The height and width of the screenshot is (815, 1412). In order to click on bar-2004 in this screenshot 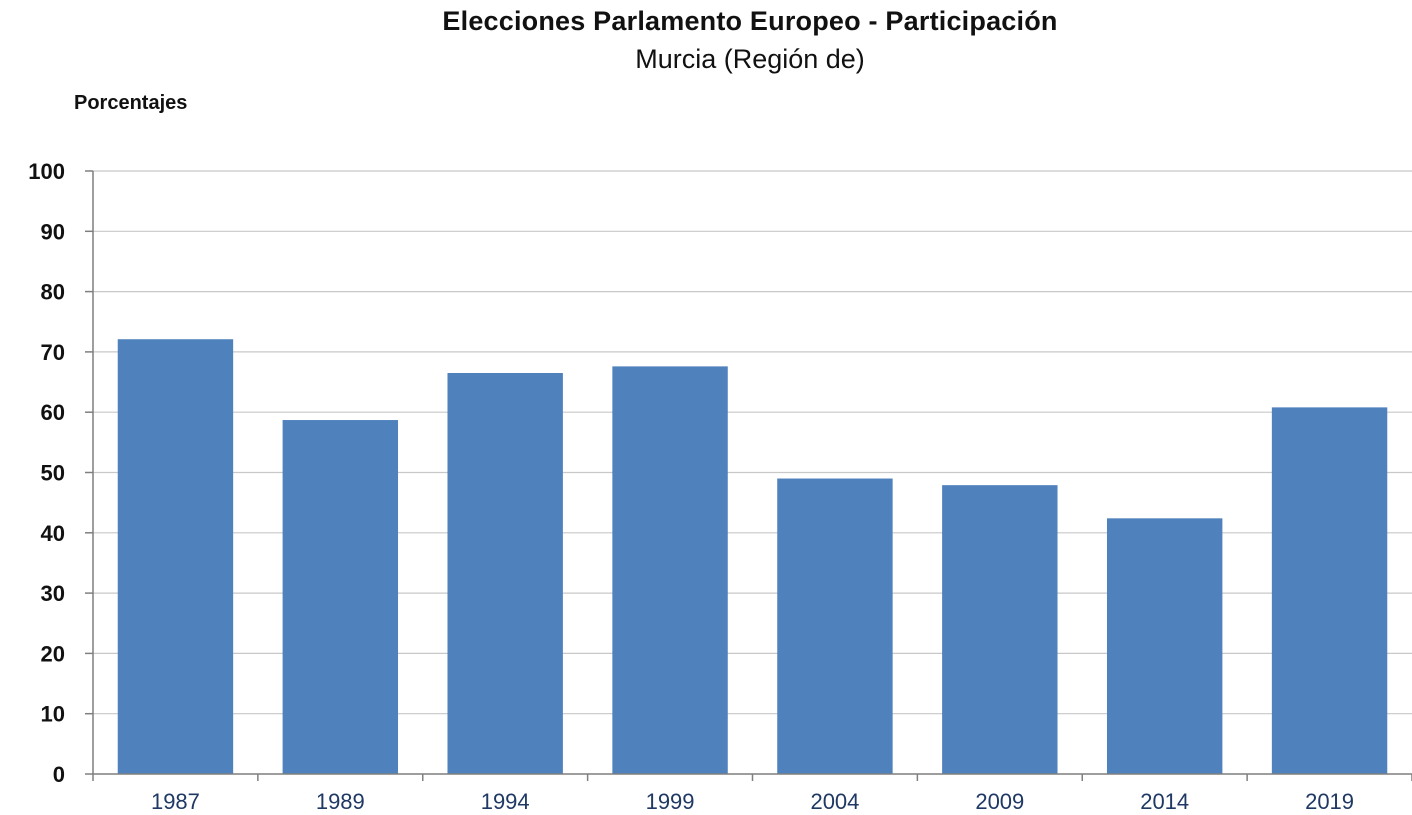, I will do `click(835, 626)`.